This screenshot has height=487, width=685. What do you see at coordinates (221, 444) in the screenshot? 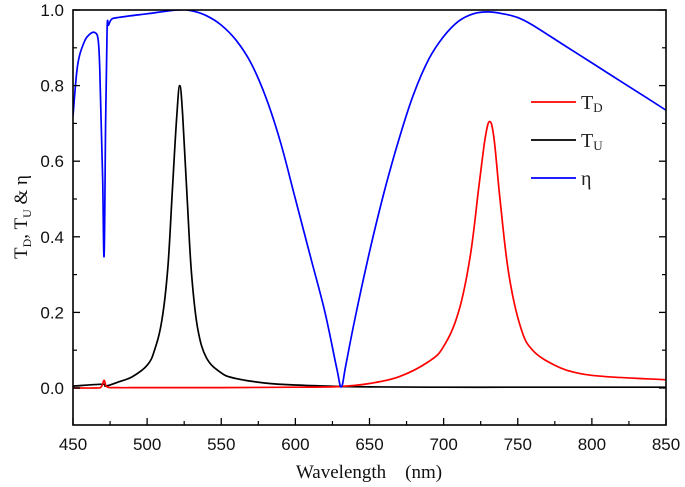
I see `x-tick-label: 550` at bounding box center [221, 444].